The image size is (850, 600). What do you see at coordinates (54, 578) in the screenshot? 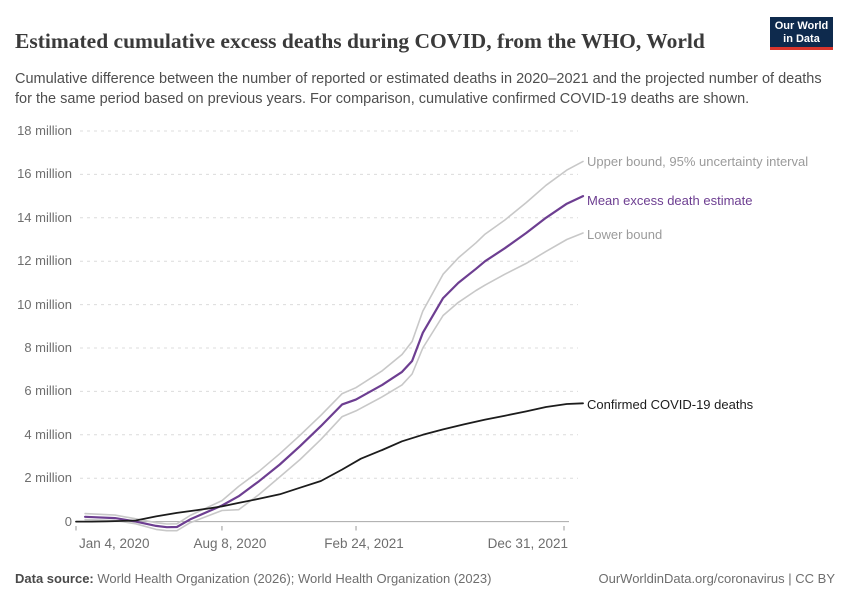
I see `data-source-label: Data source:` at bounding box center [54, 578].